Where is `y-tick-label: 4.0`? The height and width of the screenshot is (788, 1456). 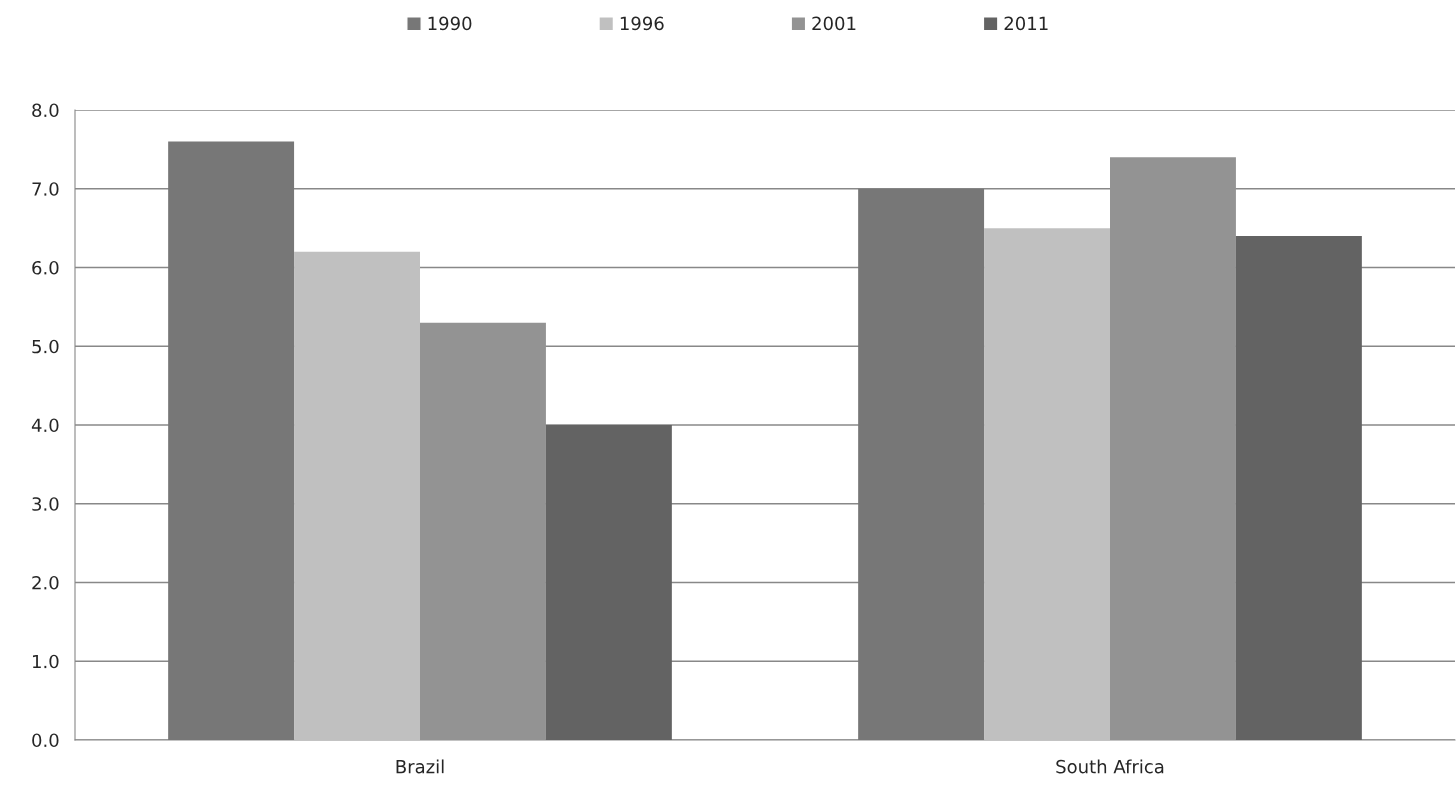
y-tick-label: 4.0 is located at coordinates (45, 425).